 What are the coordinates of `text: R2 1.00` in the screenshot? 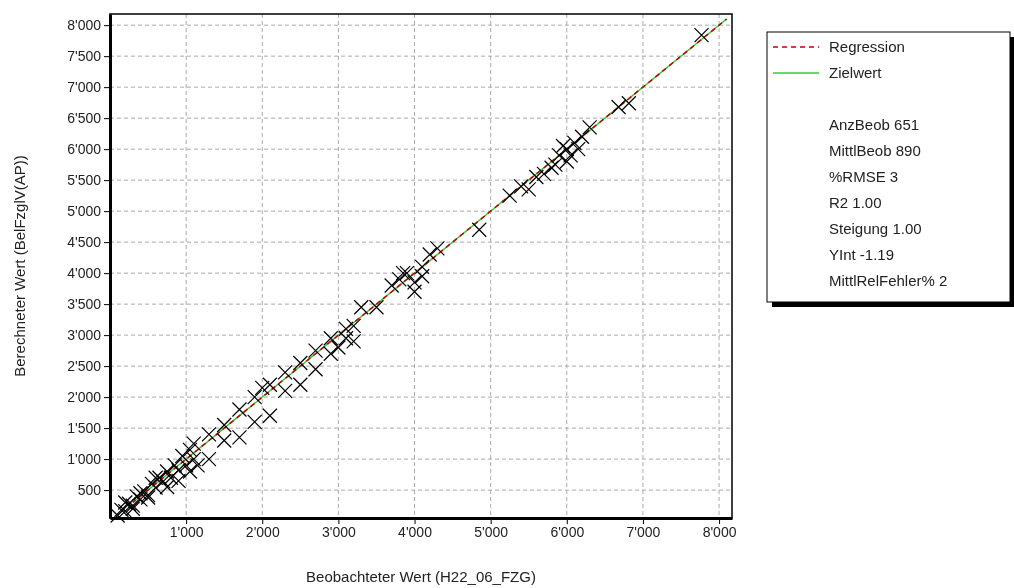 It's located at (855, 202).